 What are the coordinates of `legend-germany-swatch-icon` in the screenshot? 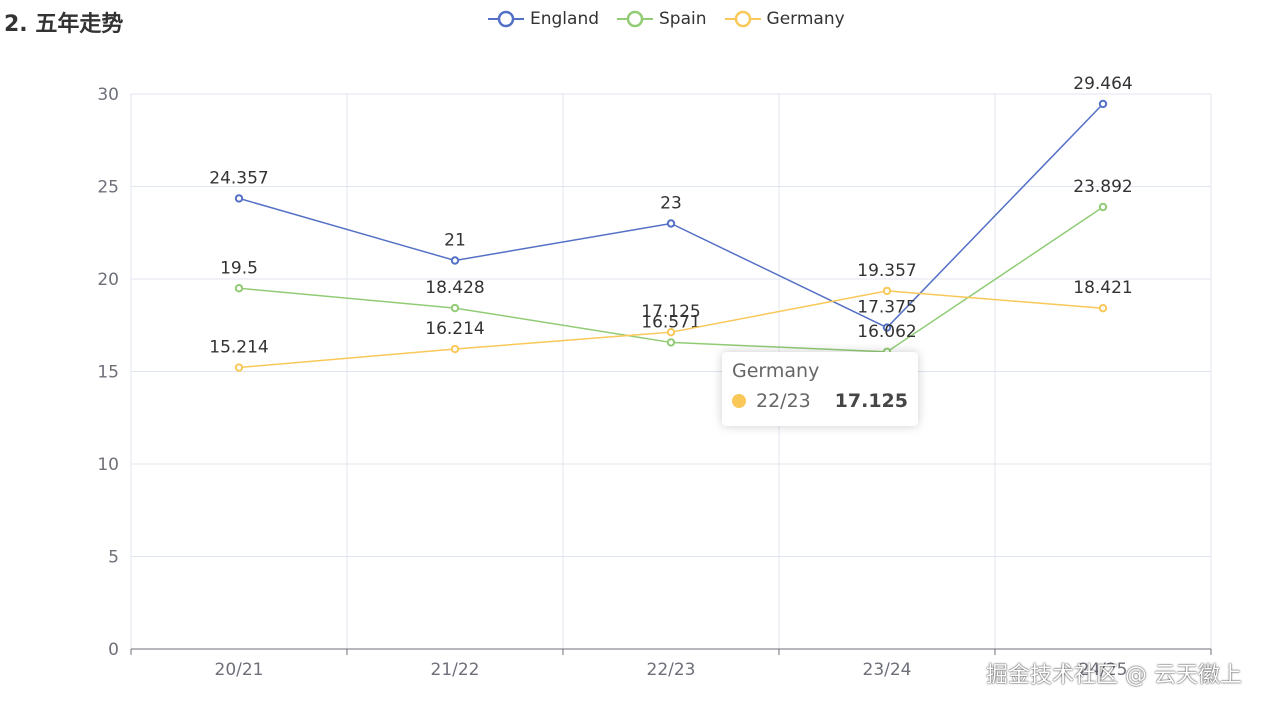 It's located at (742, 19).